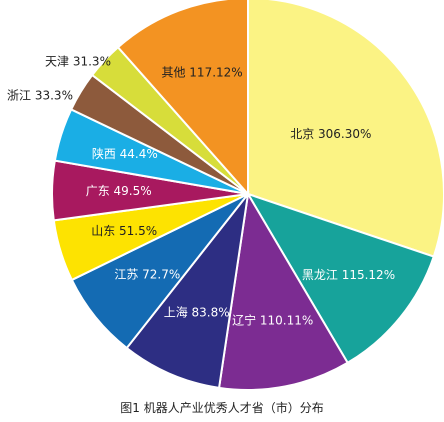 This screenshot has height=422, width=444. What do you see at coordinates (125, 153) in the screenshot?
I see `slice-label-8: 陕西 44.4%` at bounding box center [125, 153].